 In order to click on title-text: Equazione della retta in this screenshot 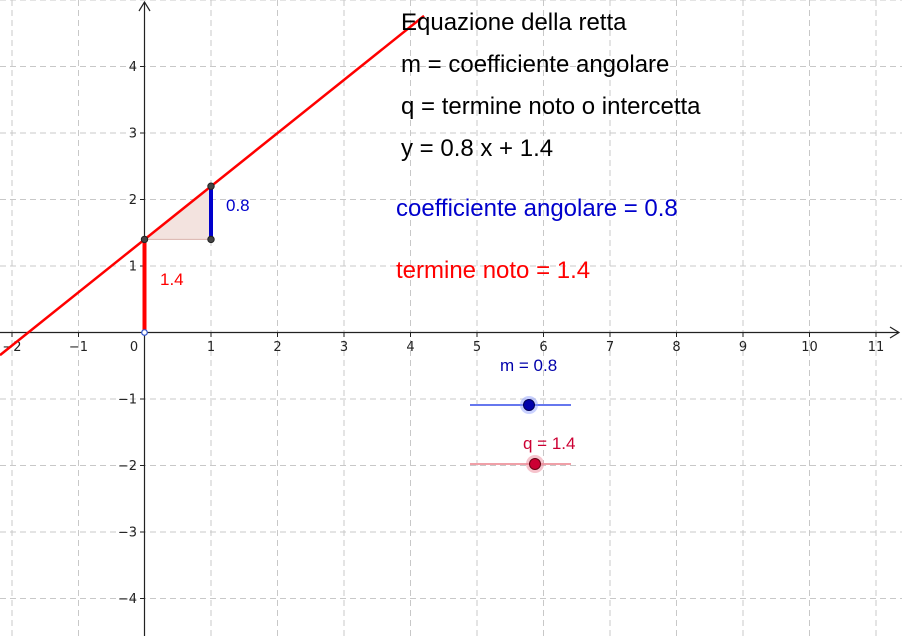, I will do `click(514, 22)`.